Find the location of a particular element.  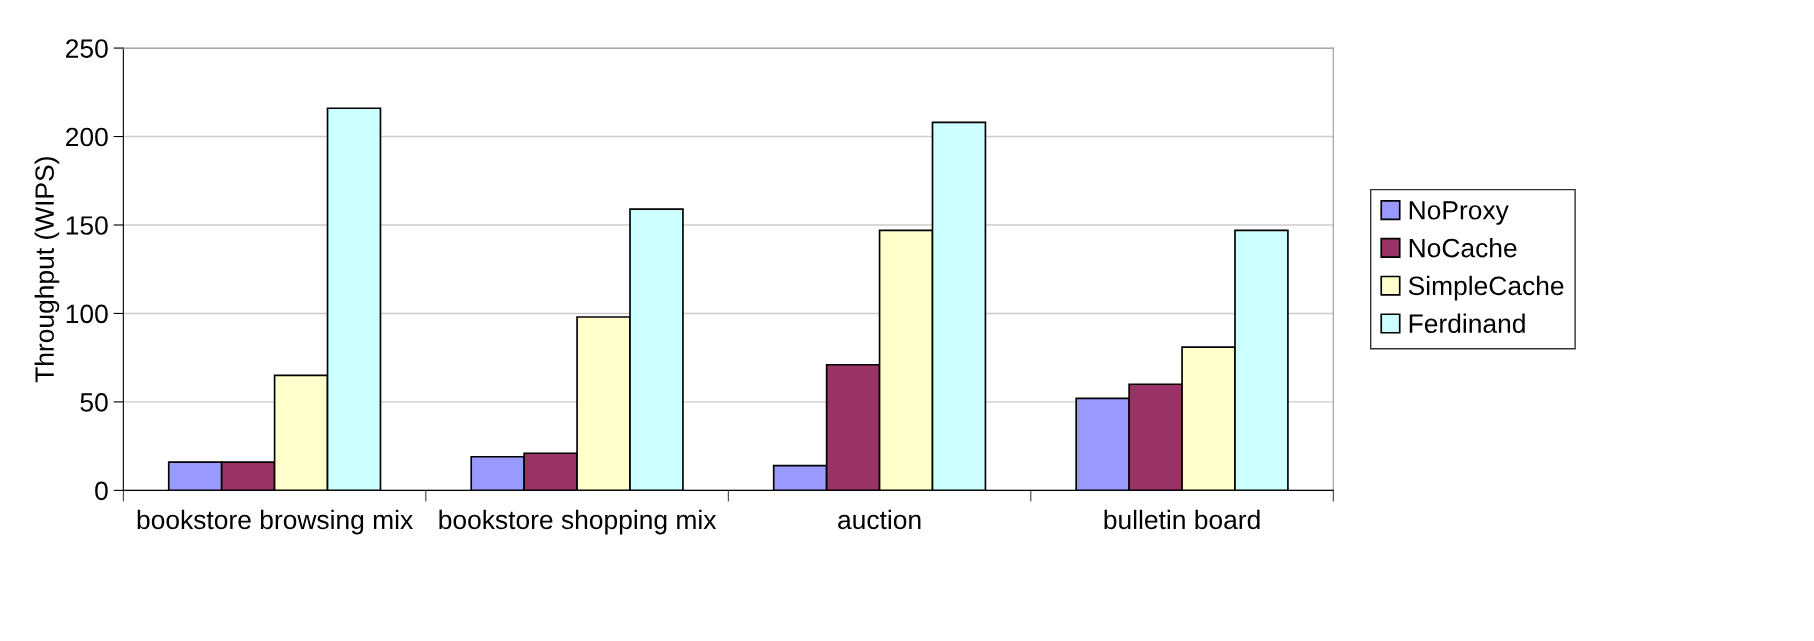

y-axis-title: Throughput (WIPS) is located at coordinates (47, 270).